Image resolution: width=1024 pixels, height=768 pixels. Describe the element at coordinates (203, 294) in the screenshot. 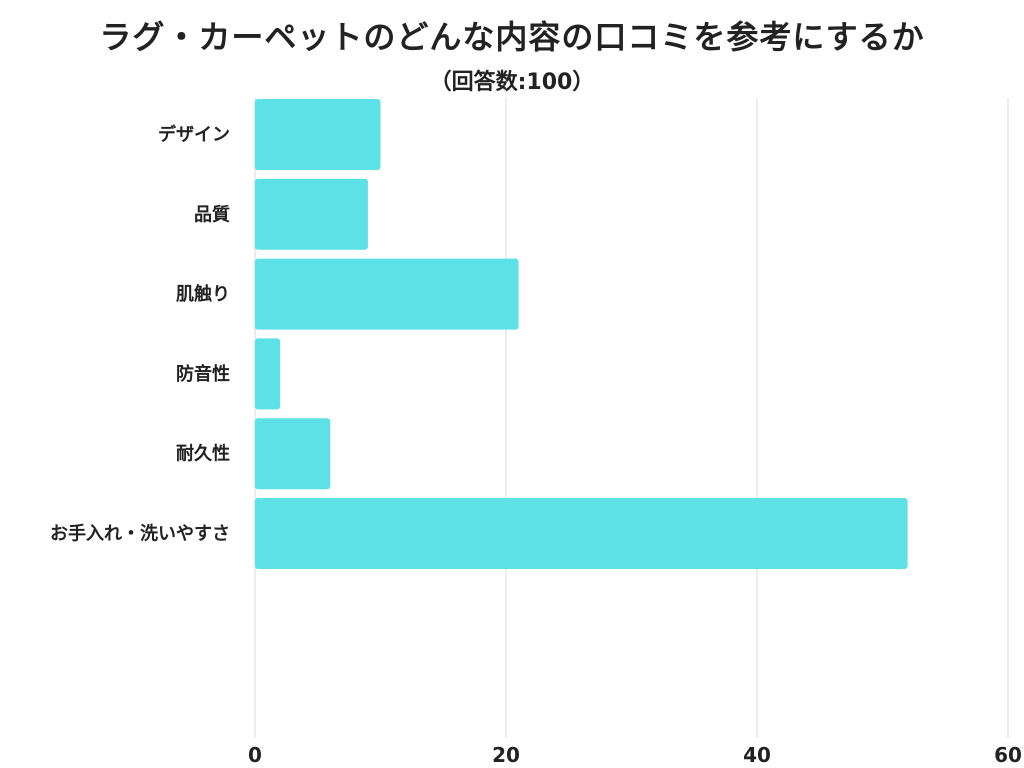

I see `category-label: 肌触り` at that location.